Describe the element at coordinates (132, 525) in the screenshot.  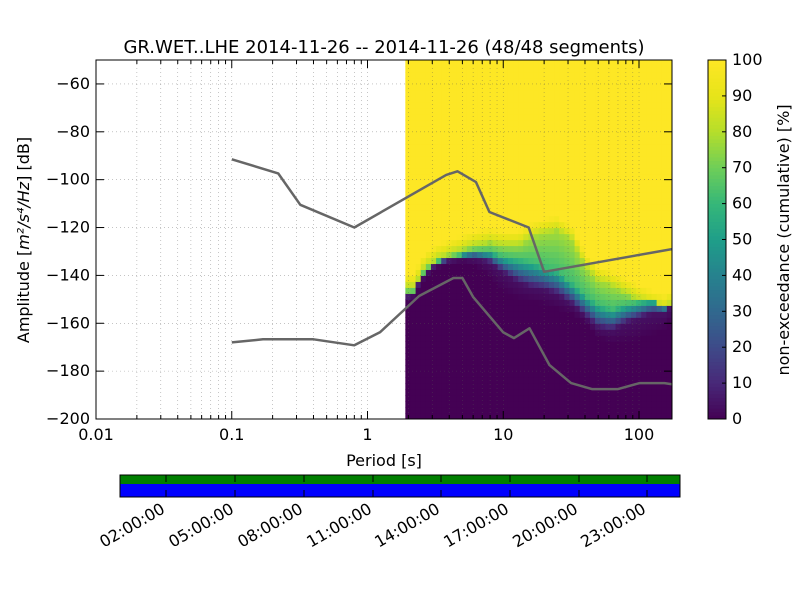
I see `timeline-label: 02:00:00` at that location.